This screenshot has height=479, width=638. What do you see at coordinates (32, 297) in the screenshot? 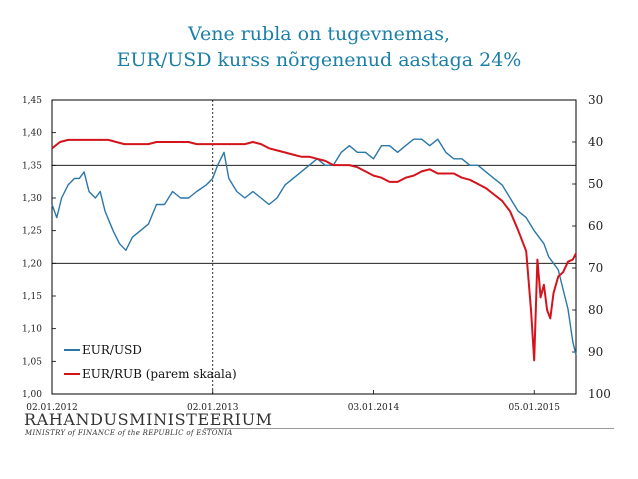
I see `y-left-tick-label: 1,15` at bounding box center [32, 297].